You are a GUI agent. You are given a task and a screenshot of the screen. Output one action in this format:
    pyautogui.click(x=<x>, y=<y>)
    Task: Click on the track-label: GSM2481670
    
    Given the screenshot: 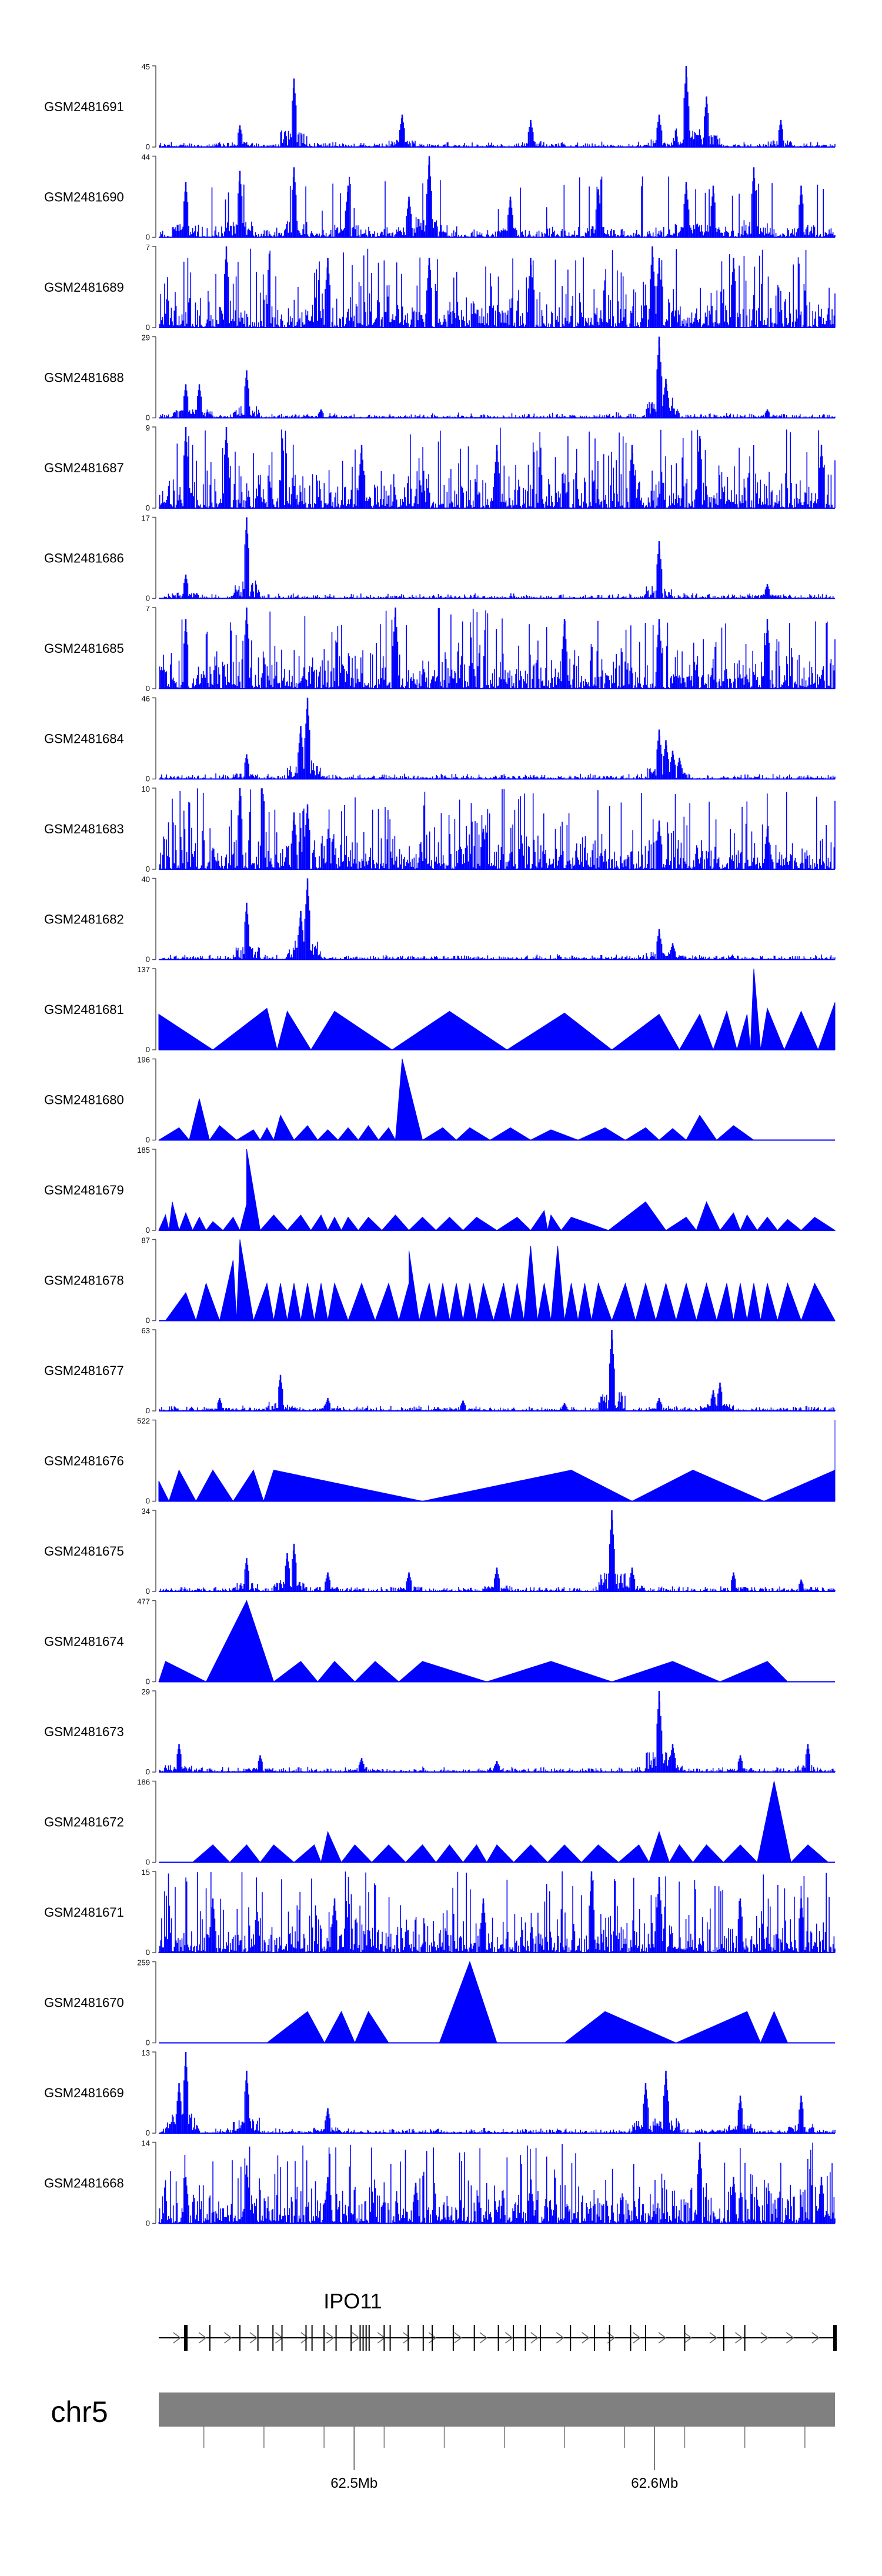 What is the action you would take?
    pyautogui.click(x=84, y=2003)
    